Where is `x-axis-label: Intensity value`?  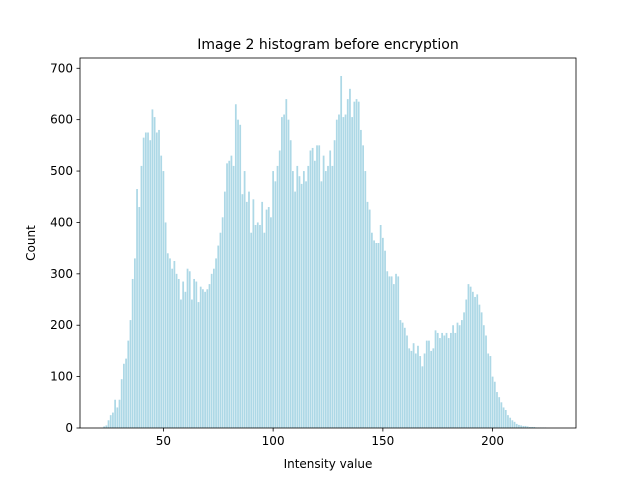
x-axis-label: Intensity value is located at coordinates (328, 464).